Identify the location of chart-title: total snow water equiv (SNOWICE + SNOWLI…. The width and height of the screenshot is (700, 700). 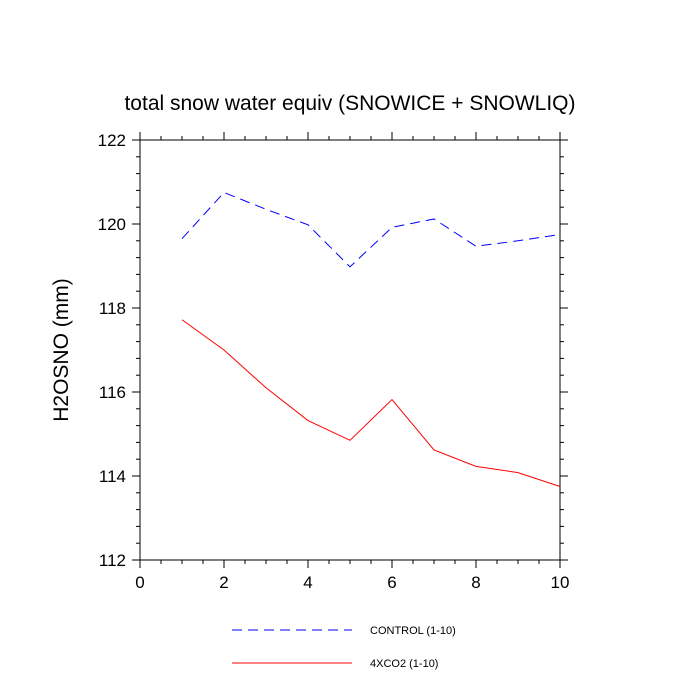
(349, 103).